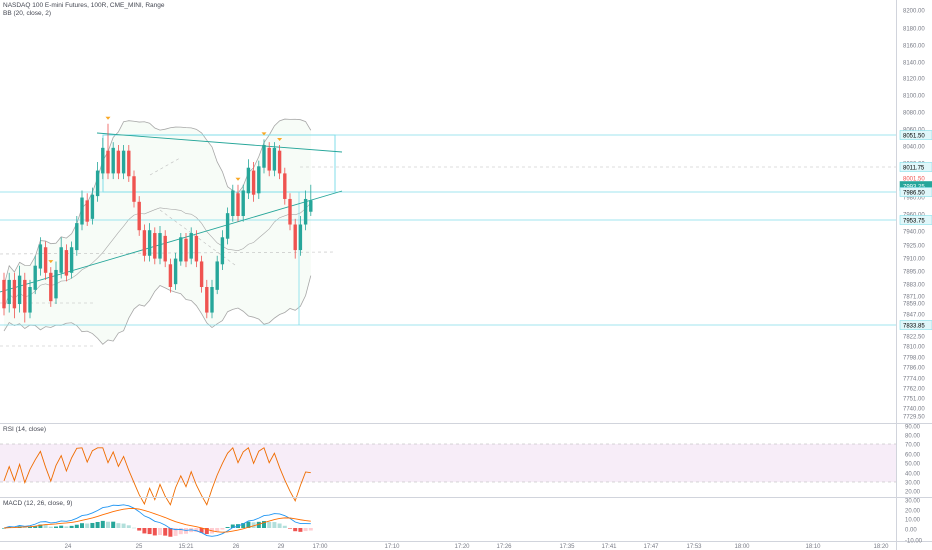 The width and height of the screenshot is (932, 550). What do you see at coordinates (914, 316) in the screenshot?
I see `price-axis-label: 7847.00` at bounding box center [914, 316].